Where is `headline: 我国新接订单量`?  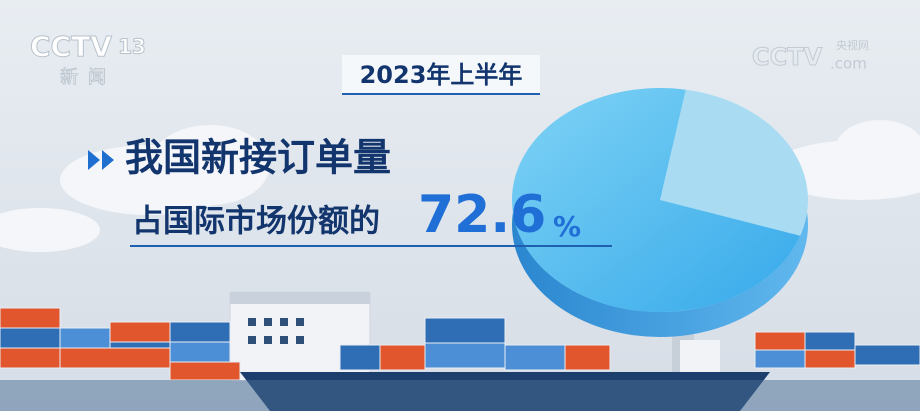
headline: 我国新接订单量 is located at coordinates (258, 158).